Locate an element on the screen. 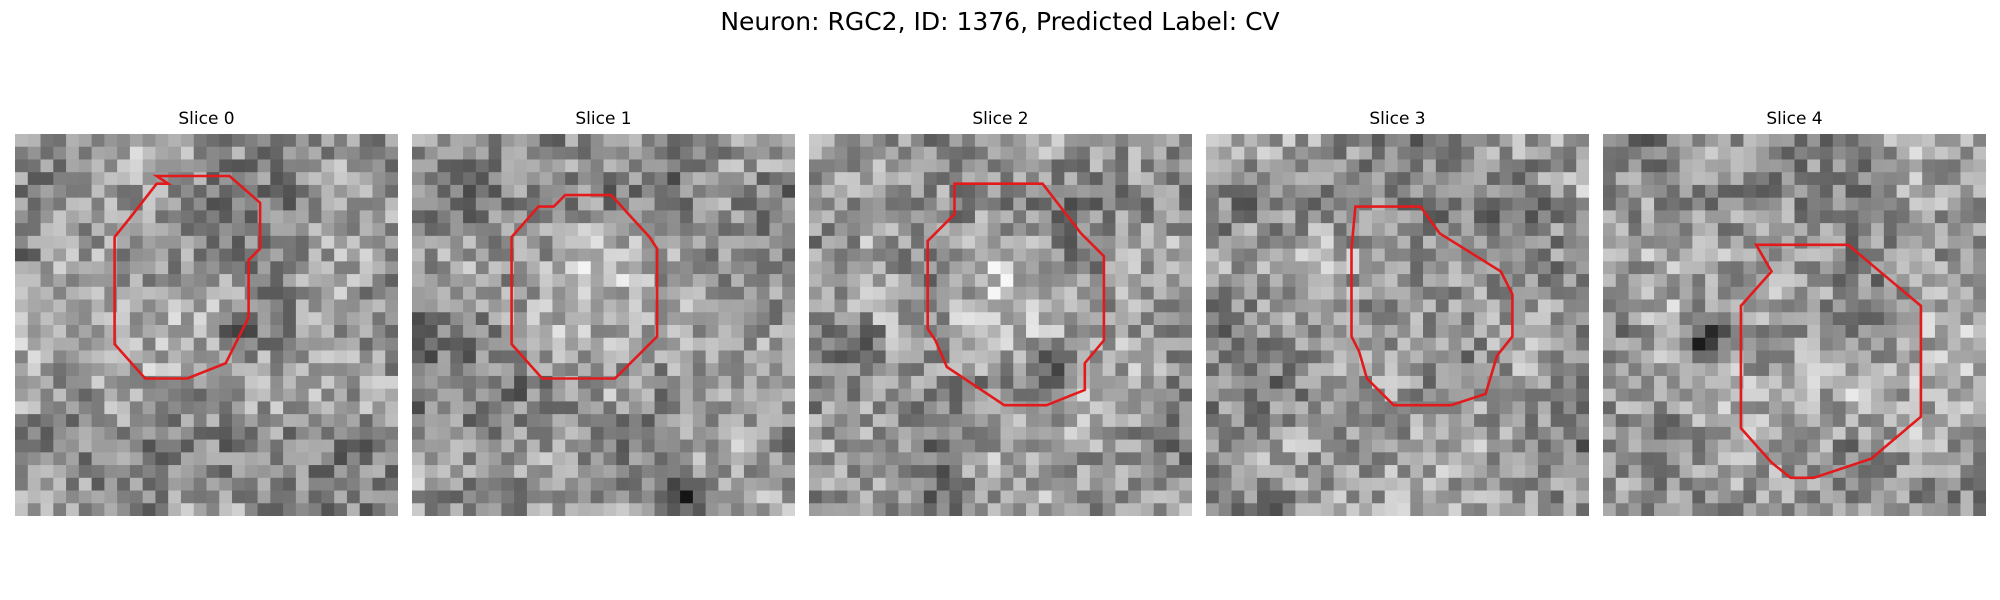  slice-title: Slice 4 is located at coordinates (1794, 119).